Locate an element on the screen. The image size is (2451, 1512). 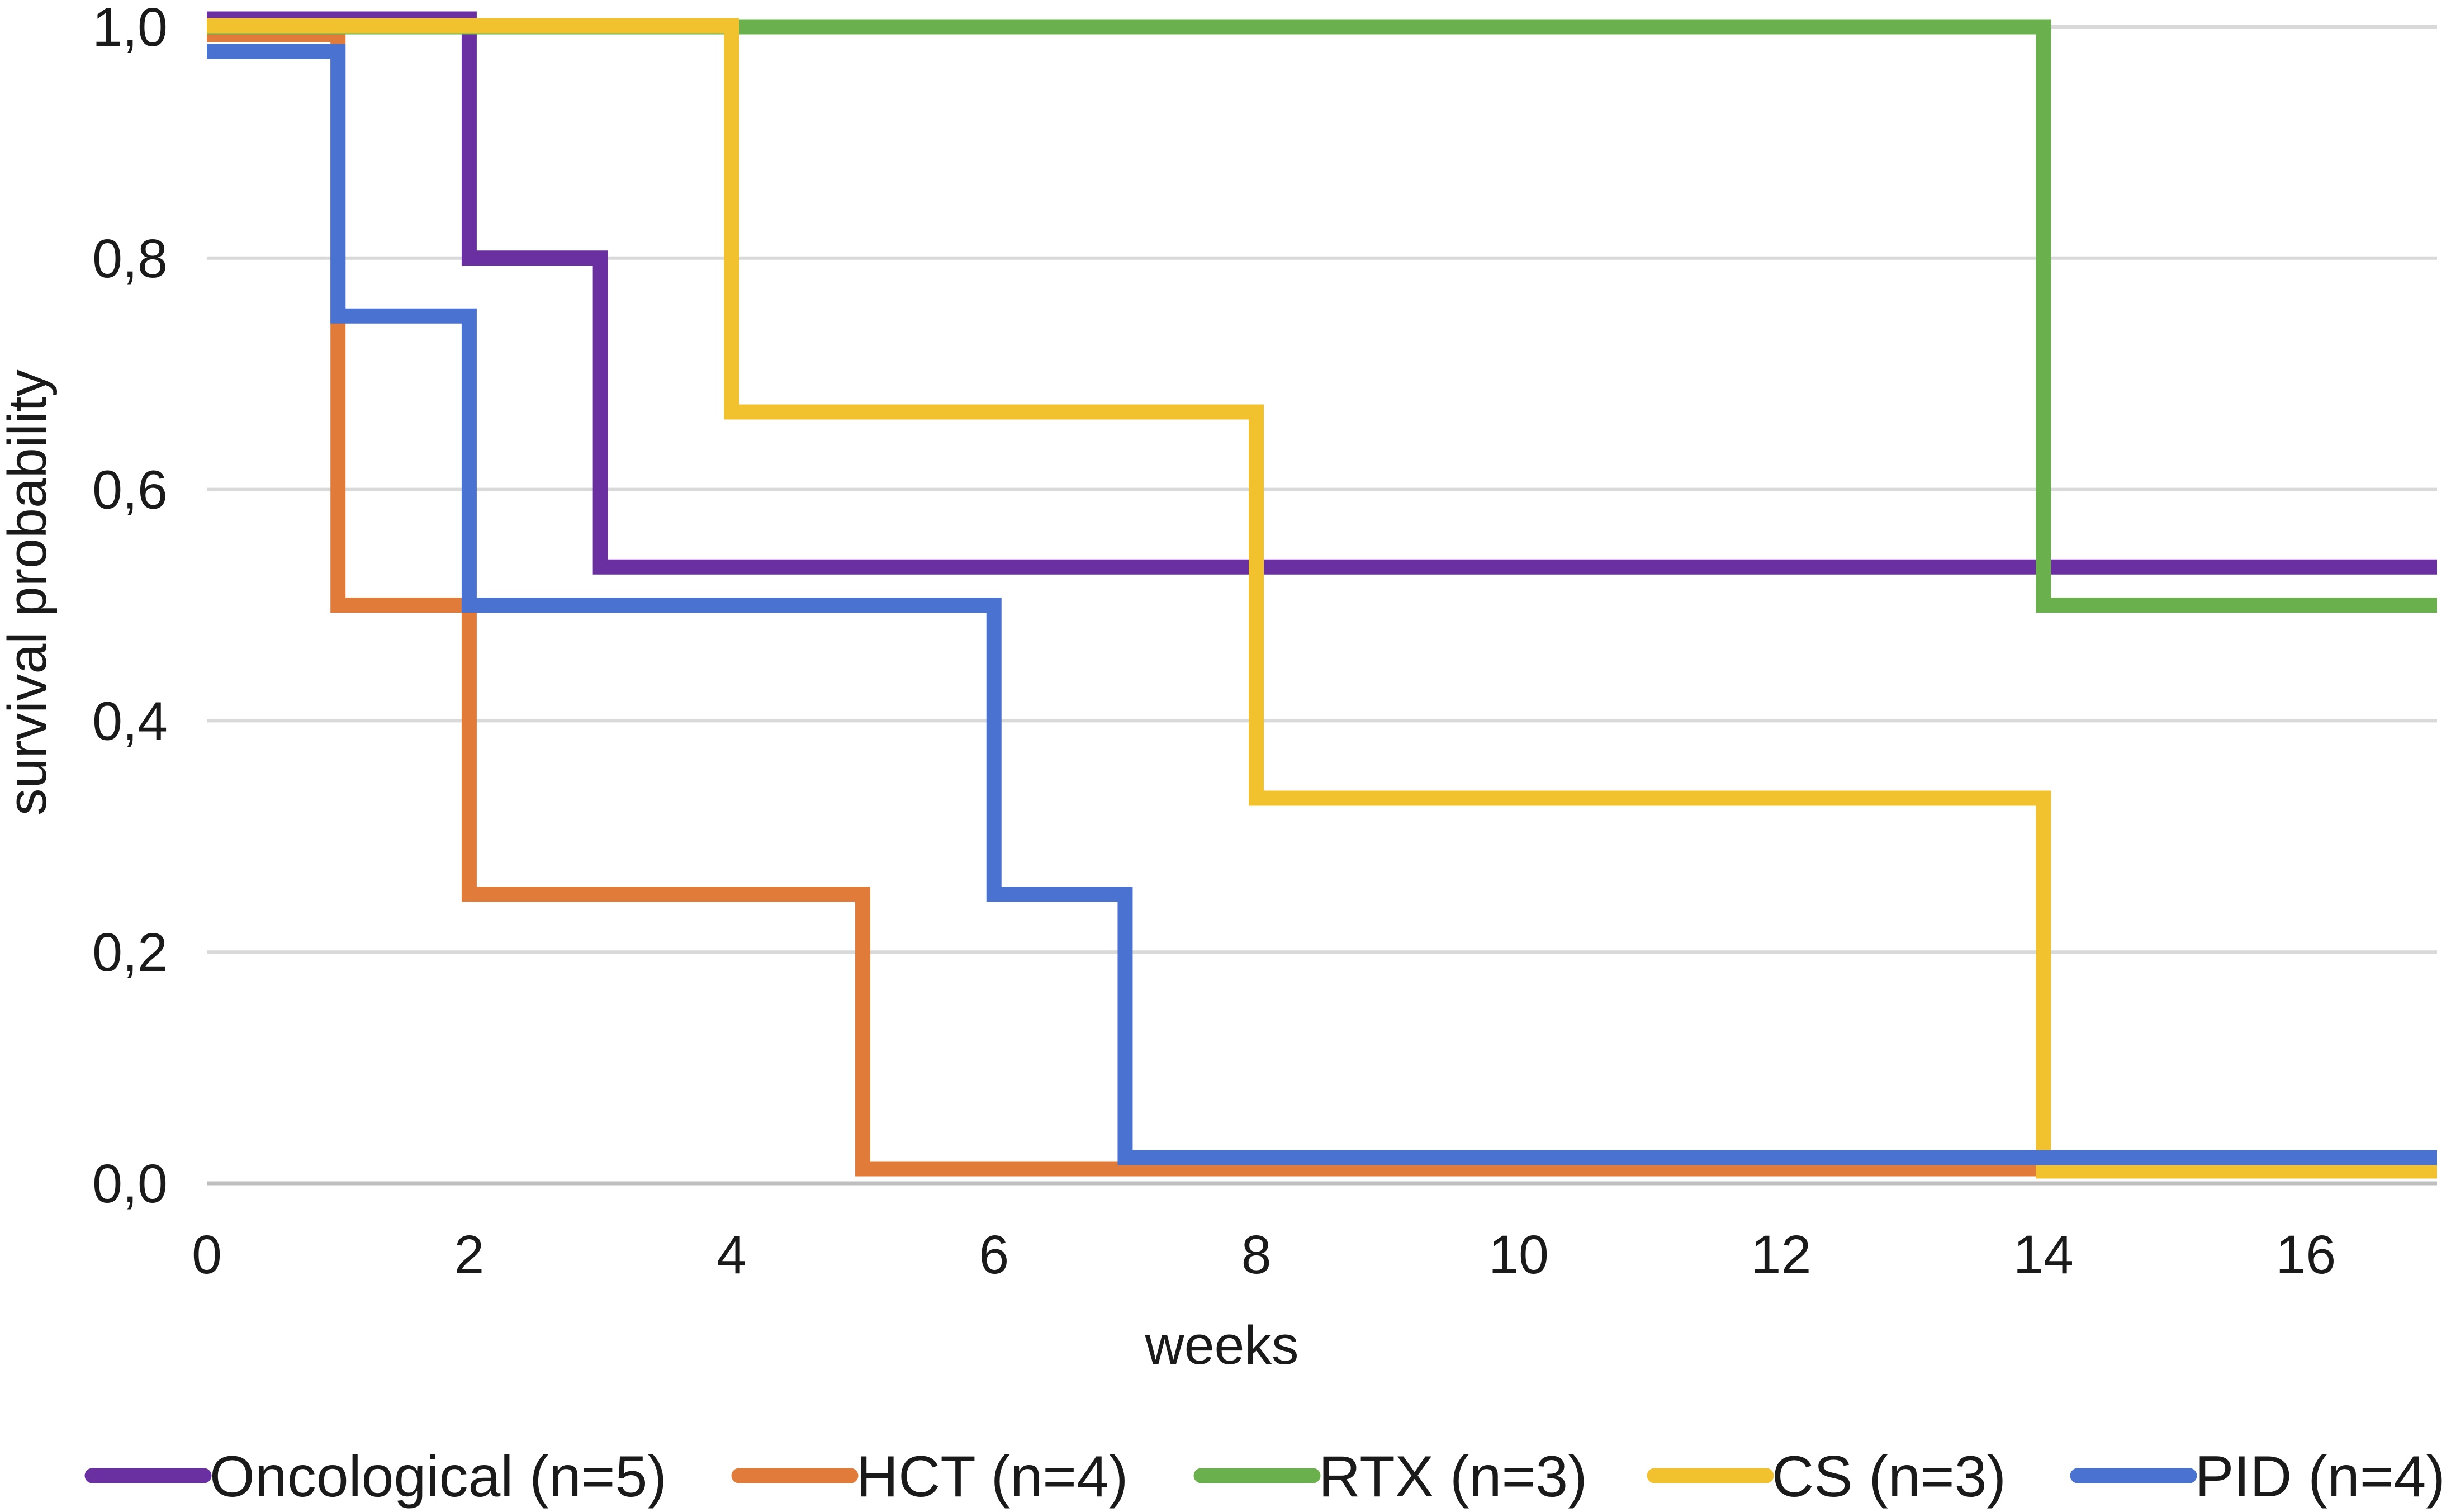
y-tick-label: 0,8 is located at coordinates (130, 258).